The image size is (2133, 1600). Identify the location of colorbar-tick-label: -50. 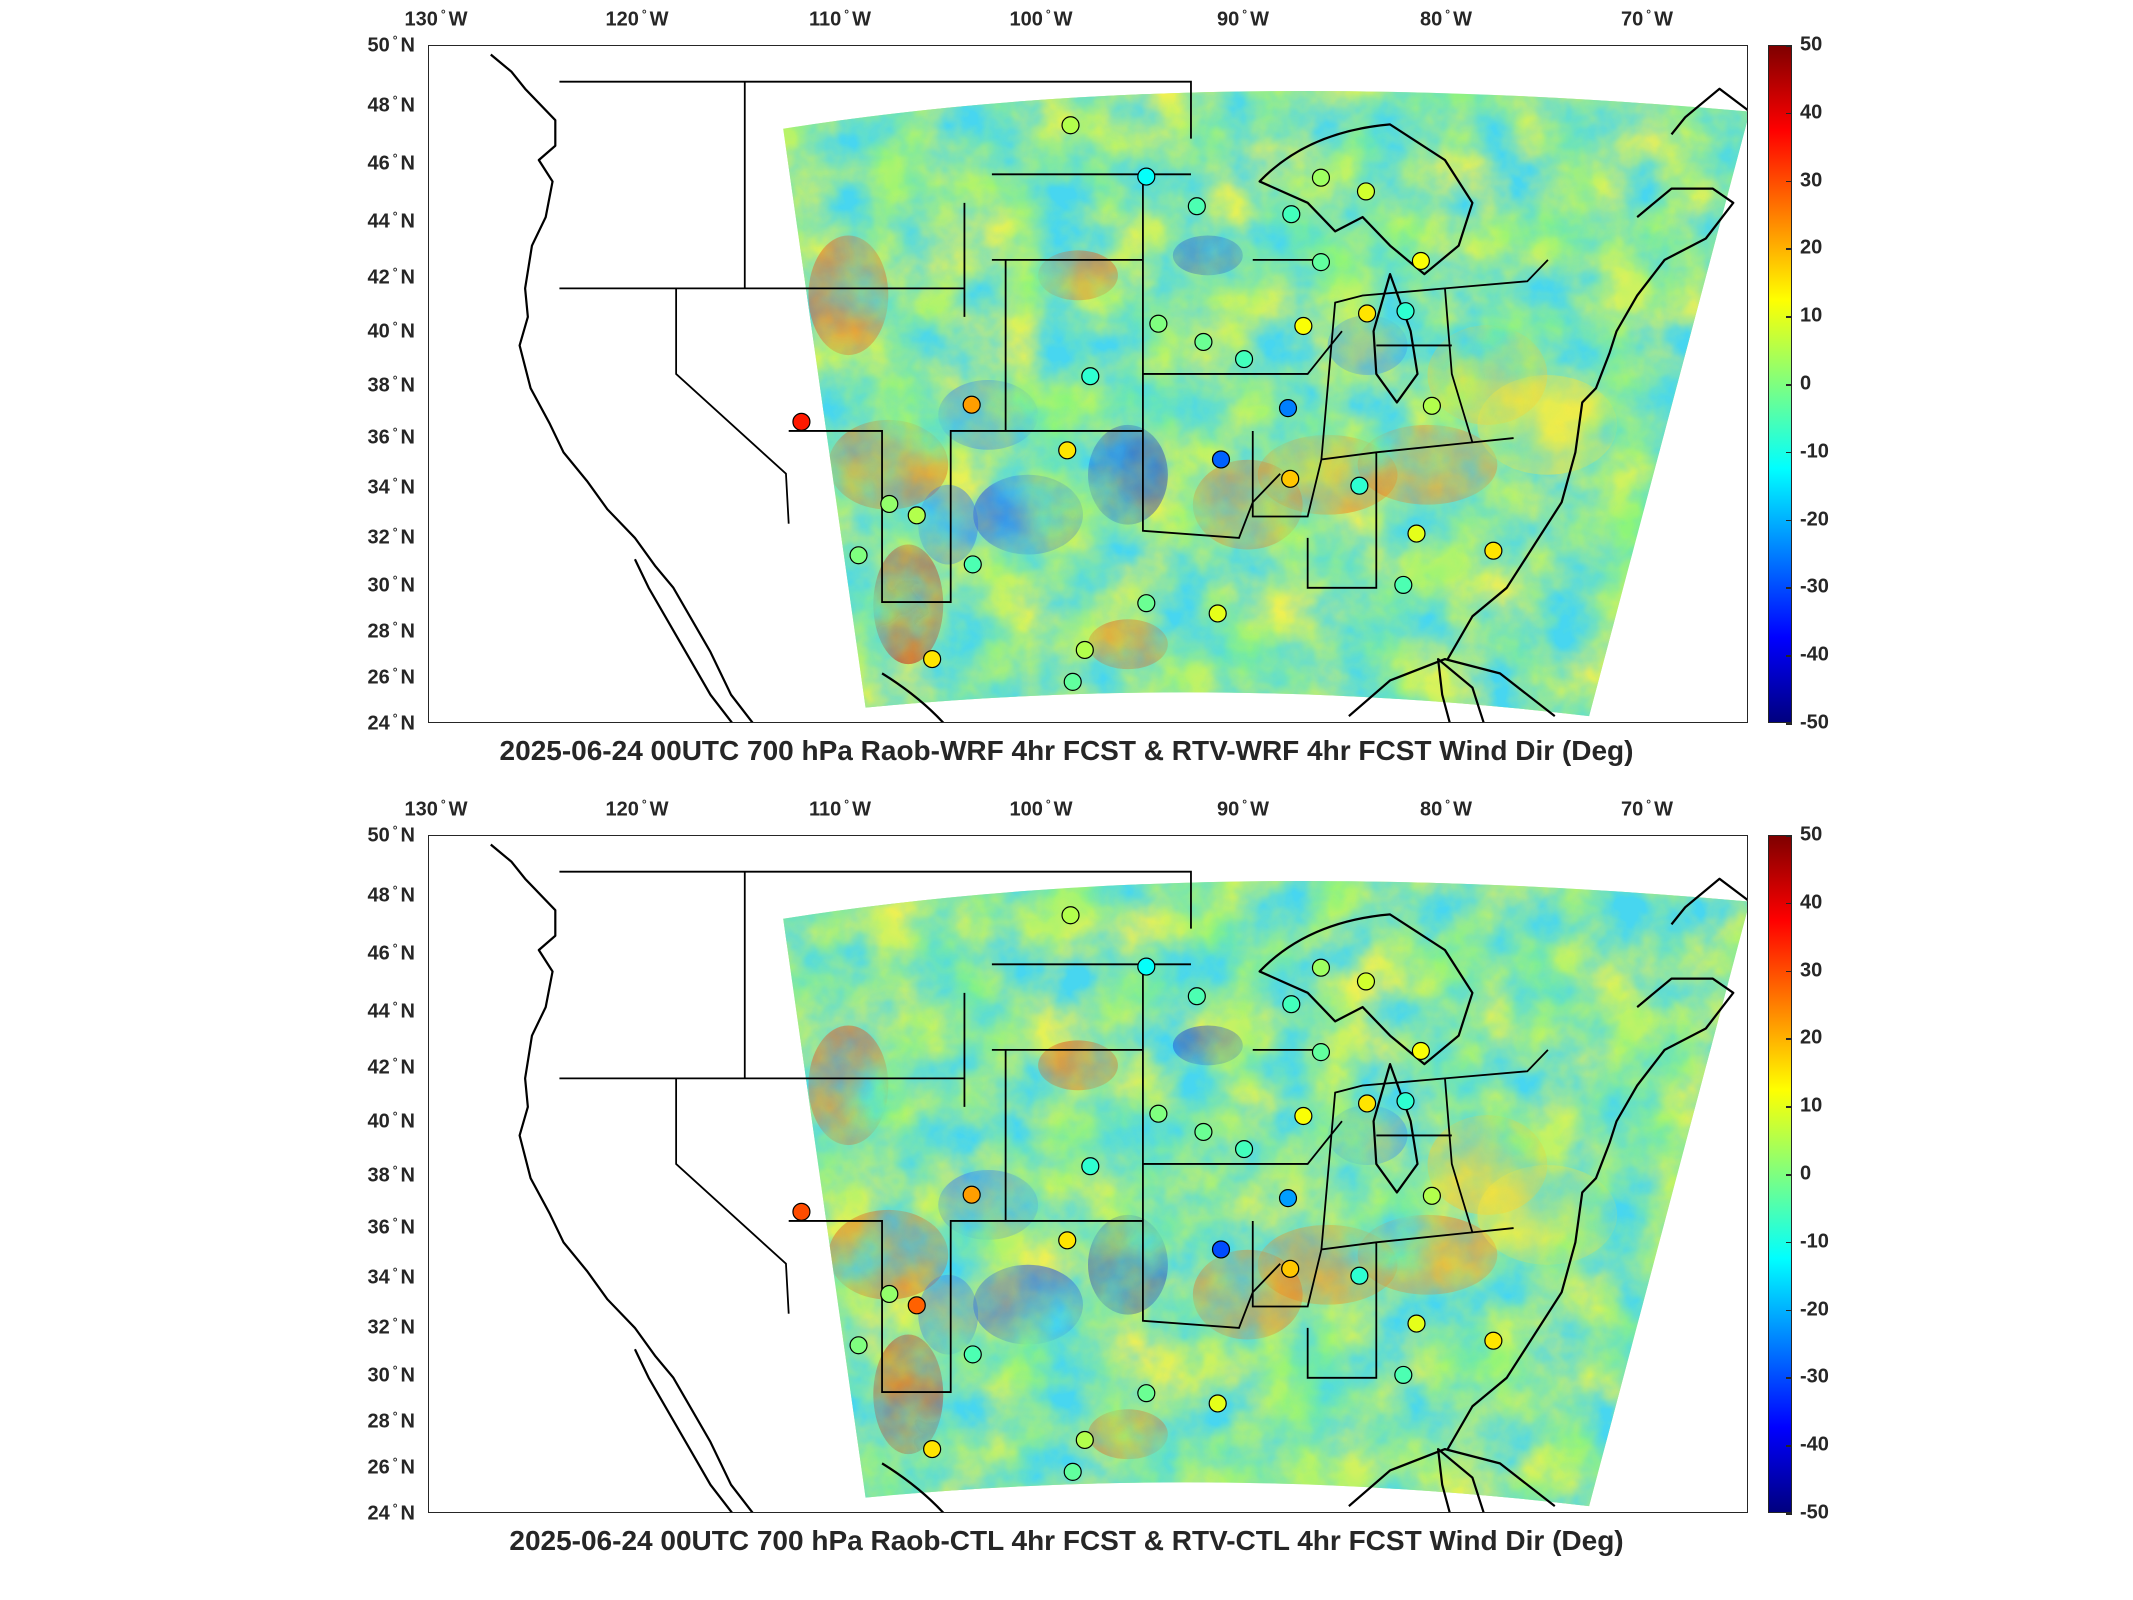
(1814, 722).